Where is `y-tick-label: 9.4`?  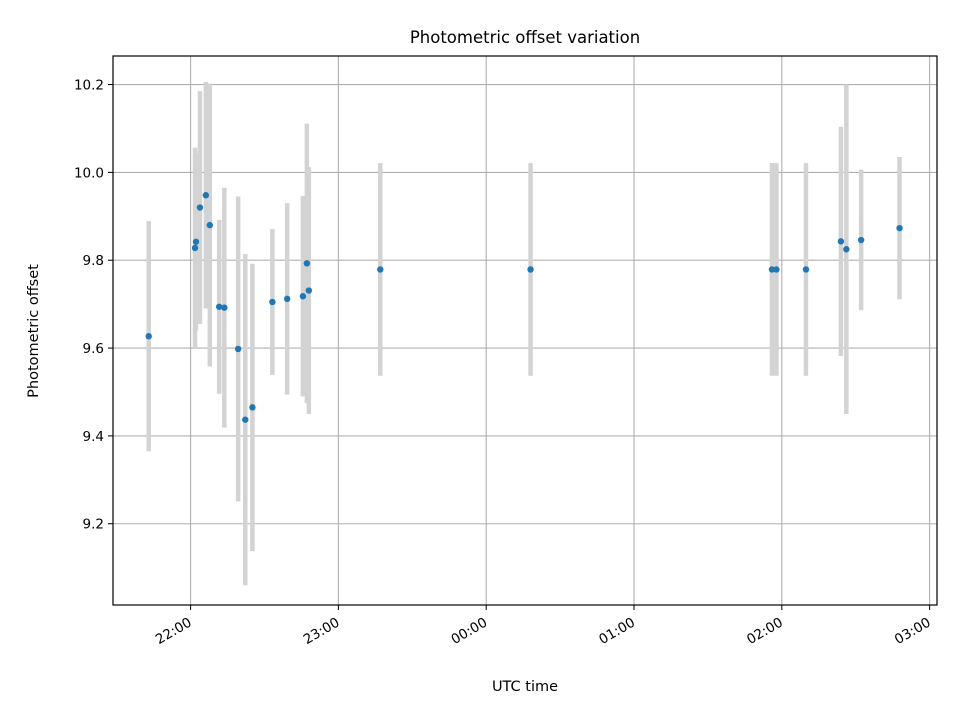
y-tick-label: 9.4 is located at coordinates (93, 437).